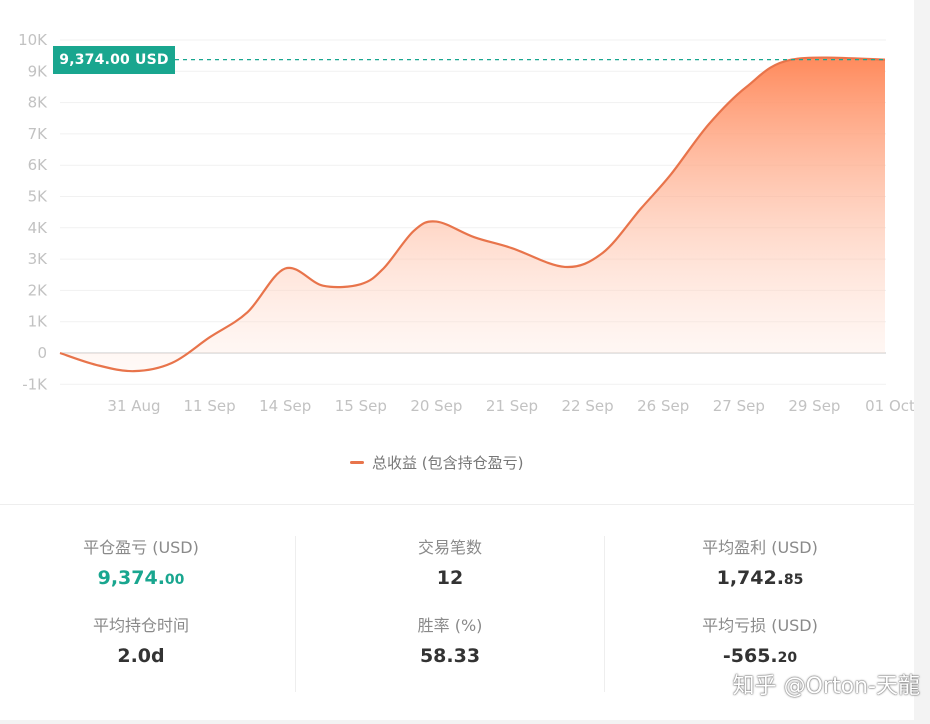 The image size is (930, 724). I want to click on stat-label: 平均亏损 (USD), so click(760, 625).